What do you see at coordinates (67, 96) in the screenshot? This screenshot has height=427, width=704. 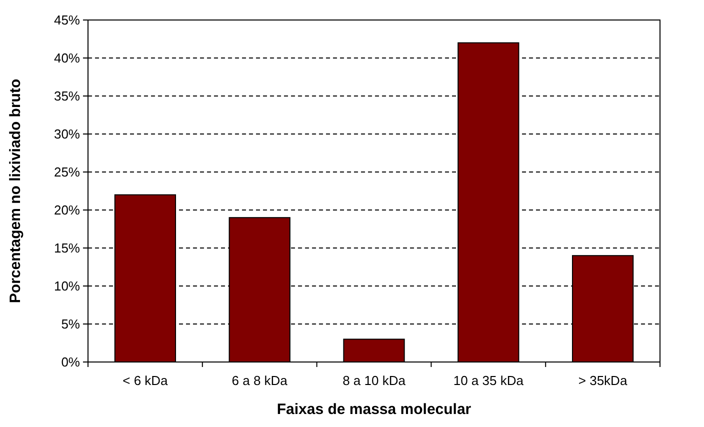 I see `y-tick-label: 35%` at bounding box center [67, 96].